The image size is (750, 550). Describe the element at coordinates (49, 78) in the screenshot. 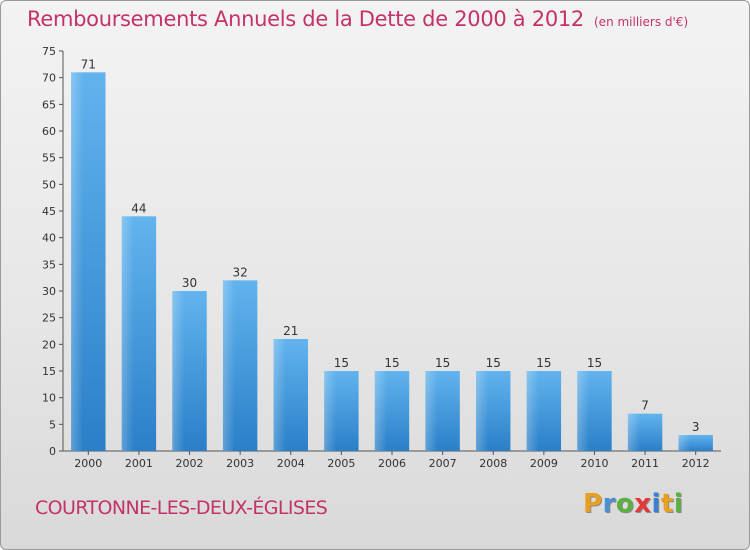

I see `y-tick-label: 70` at that location.